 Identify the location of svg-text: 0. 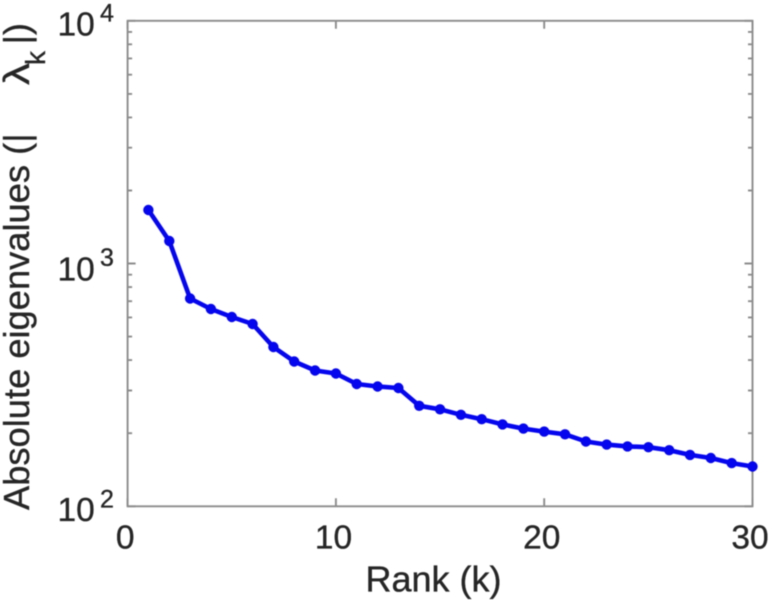
(125, 538).